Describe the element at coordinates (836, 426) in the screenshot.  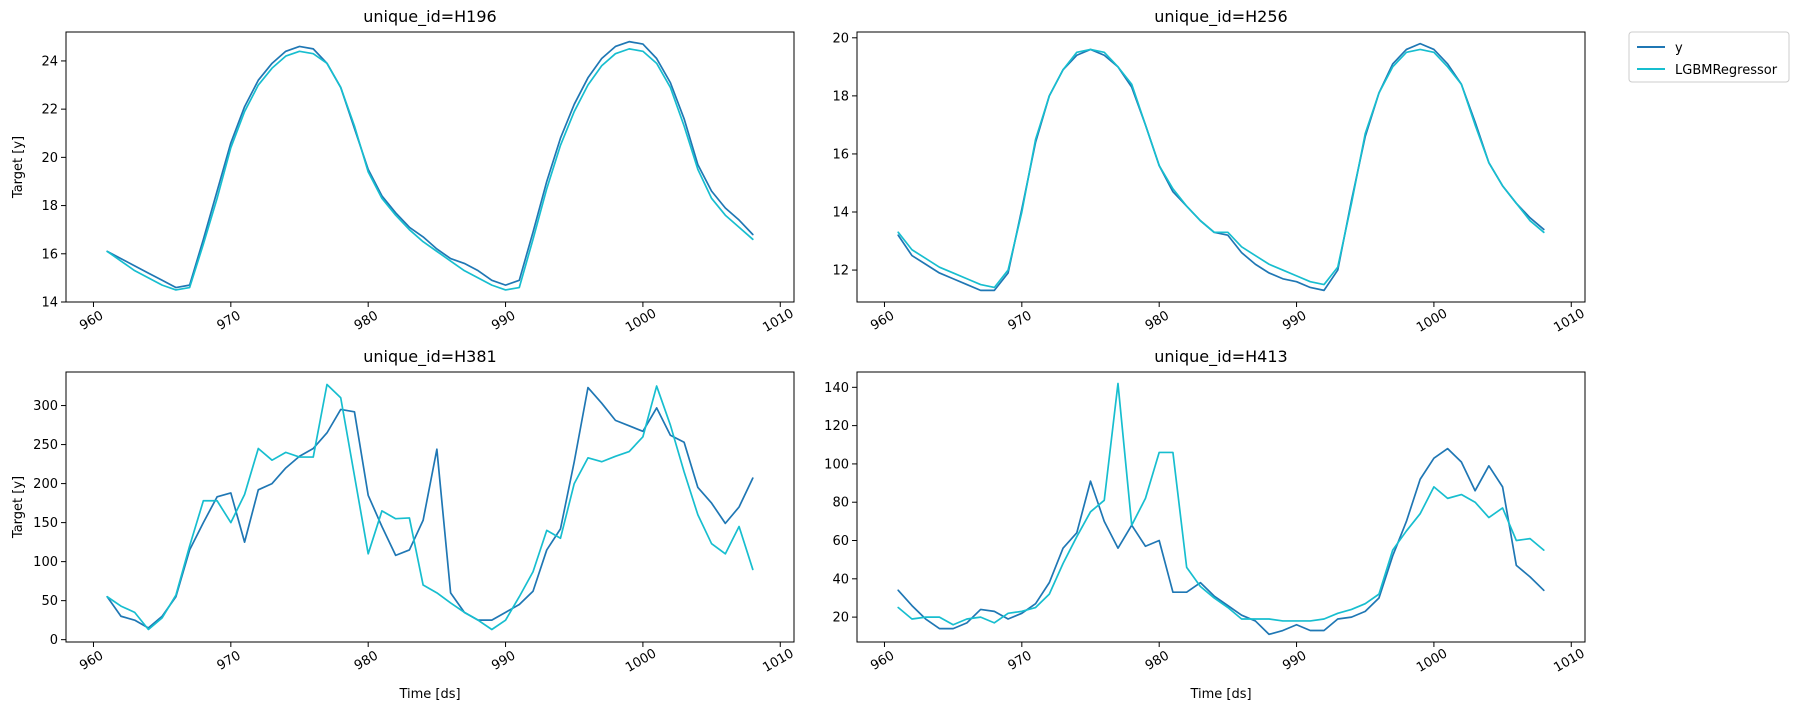
I see `y-tick-label: 120` at that location.